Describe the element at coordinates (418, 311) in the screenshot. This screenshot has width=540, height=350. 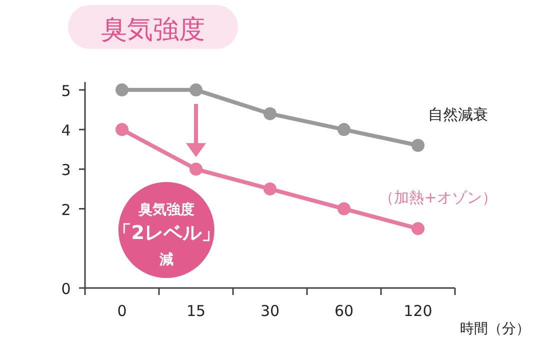
I see `x-tick-label: 120` at that location.